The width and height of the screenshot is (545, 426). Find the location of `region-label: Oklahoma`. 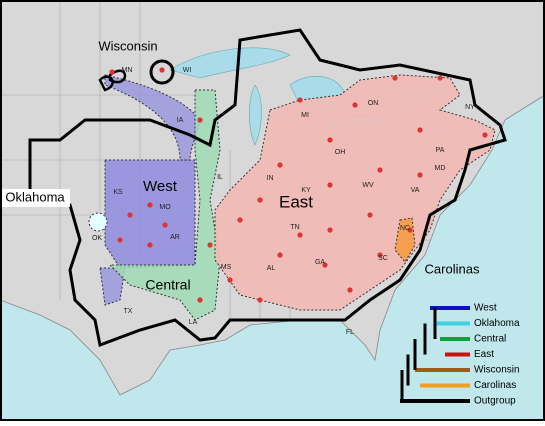

region-label: Oklahoma is located at coordinates (35, 196).